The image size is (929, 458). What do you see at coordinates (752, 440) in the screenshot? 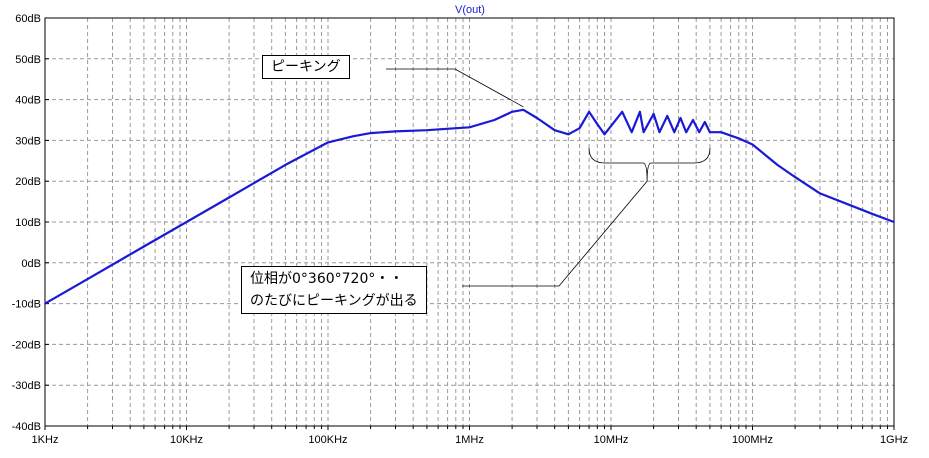
I see `x-tick-label: 100MHz` at bounding box center [752, 440].